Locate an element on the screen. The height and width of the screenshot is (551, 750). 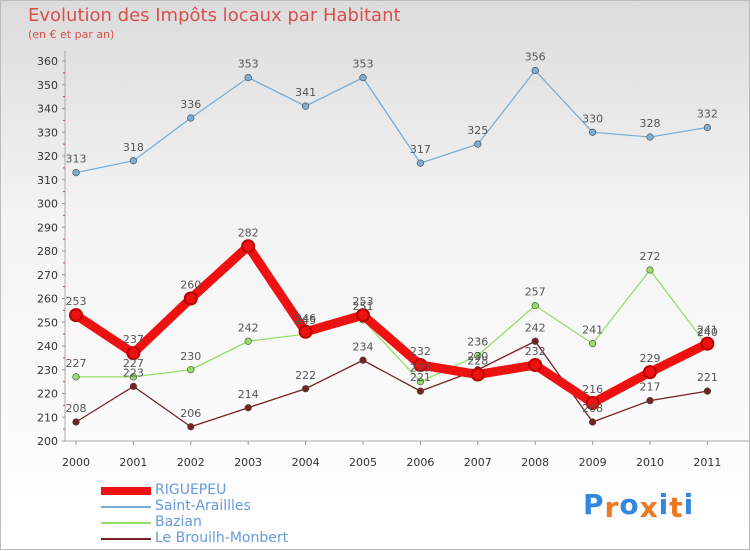
data-label: 206 is located at coordinates (190, 413).